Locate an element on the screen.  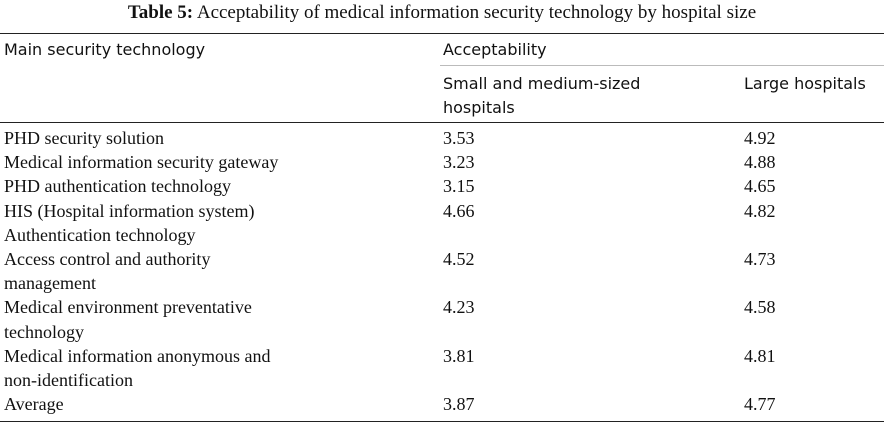
row-small-medium-value: 4.52 is located at coordinates (459, 259).